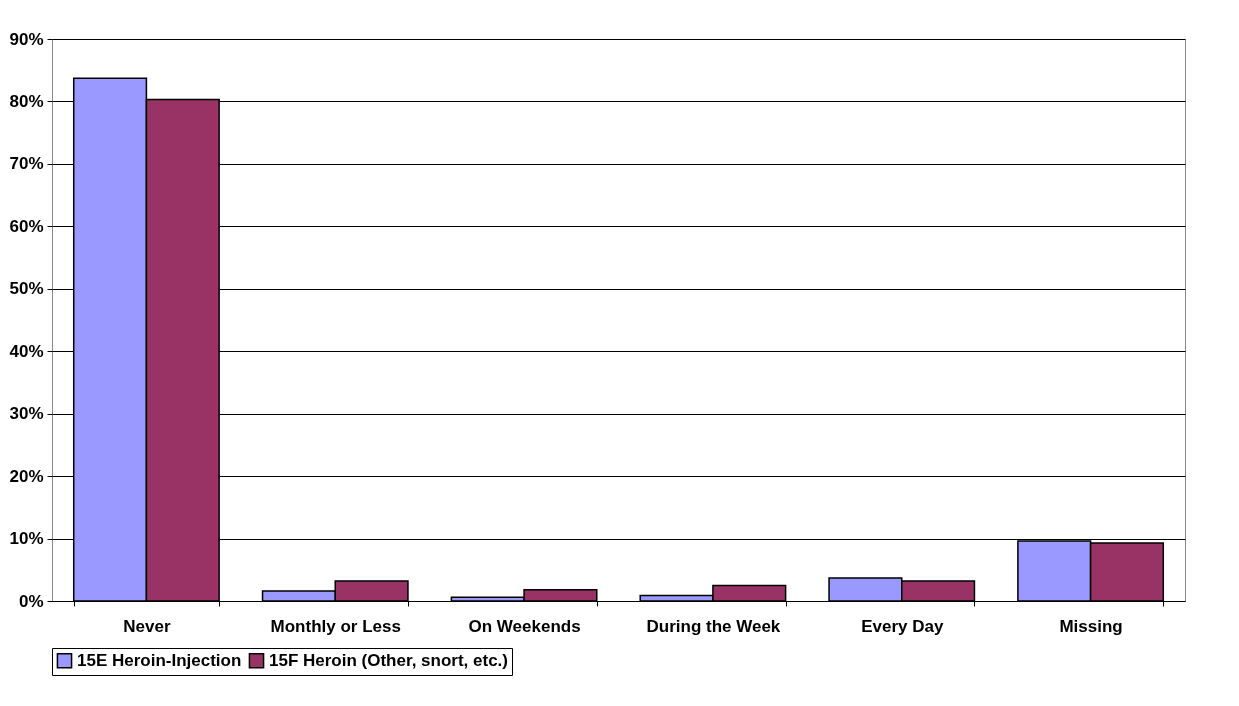 The image size is (1239, 706). I want to click on y-tick-label: 90%, so click(26, 39).